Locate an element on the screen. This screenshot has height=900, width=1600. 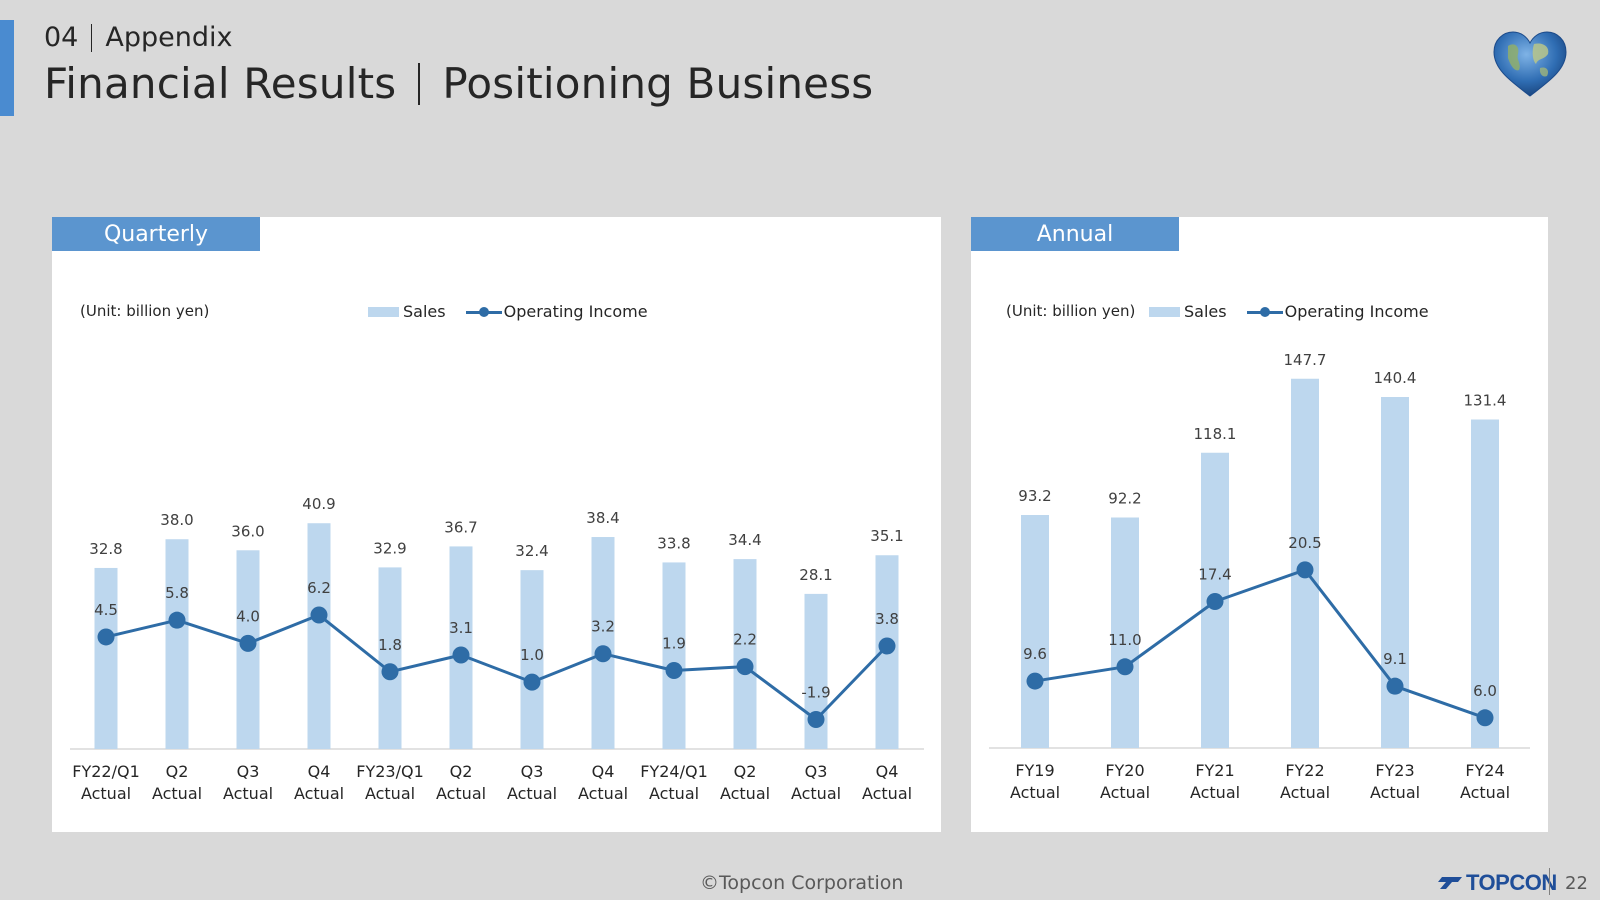
annual-legend: Sales Operating Income is located at coordinates (1289, 311).